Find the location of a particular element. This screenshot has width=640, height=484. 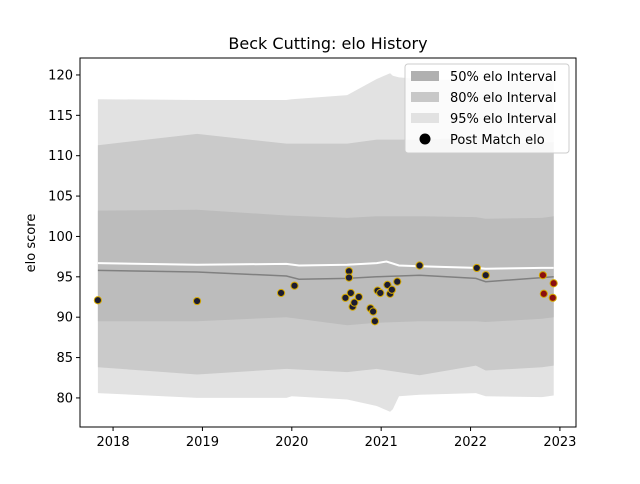

legend-label: 50% elo Interval is located at coordinates (503, 77).